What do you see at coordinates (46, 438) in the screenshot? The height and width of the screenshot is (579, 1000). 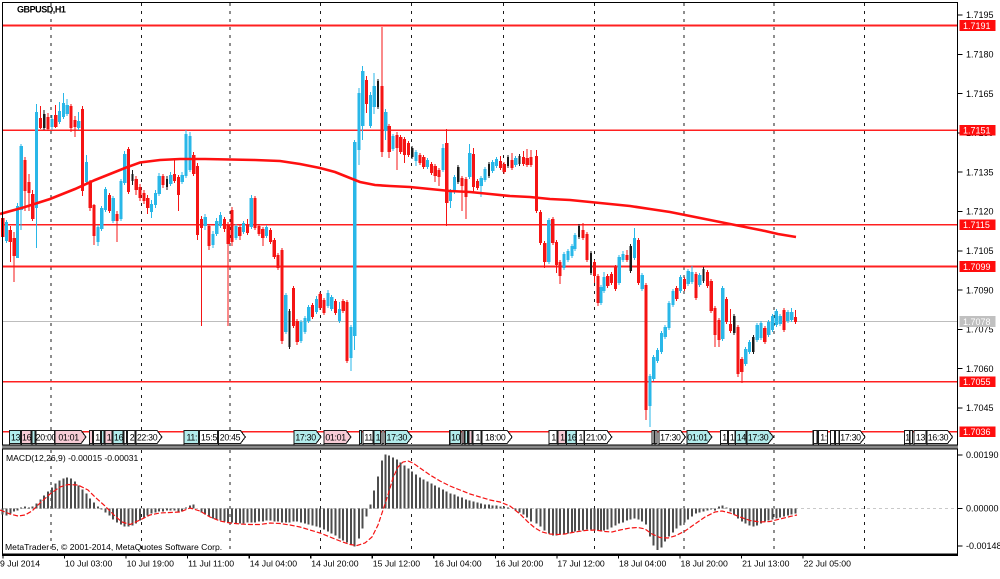 I see `svg-text: 20:00` at bounding box center [46, 438].